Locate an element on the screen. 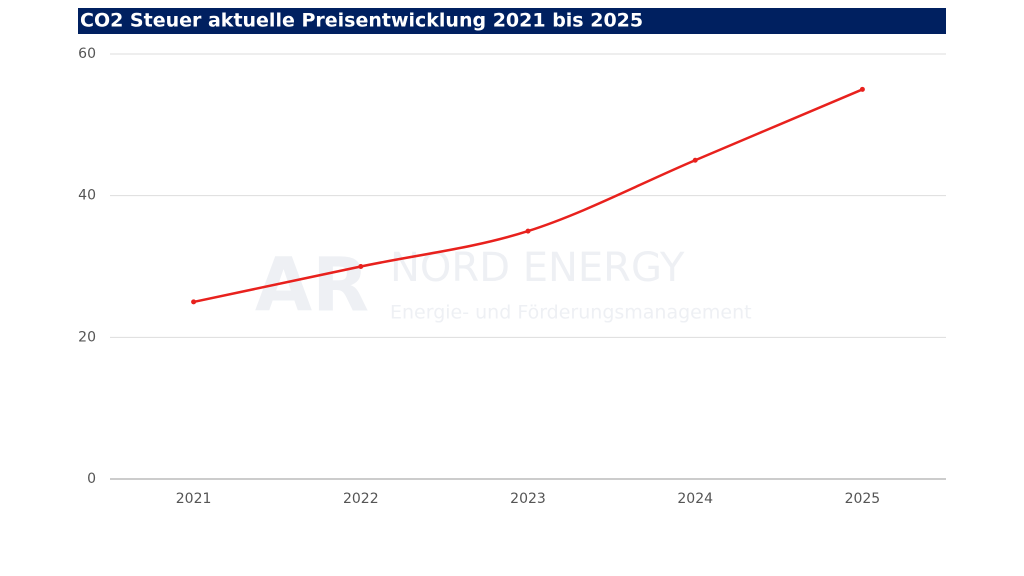 This screenshot has width=1024, height=576. x-tick-label: 2021 is located at coordinates (194, 499).